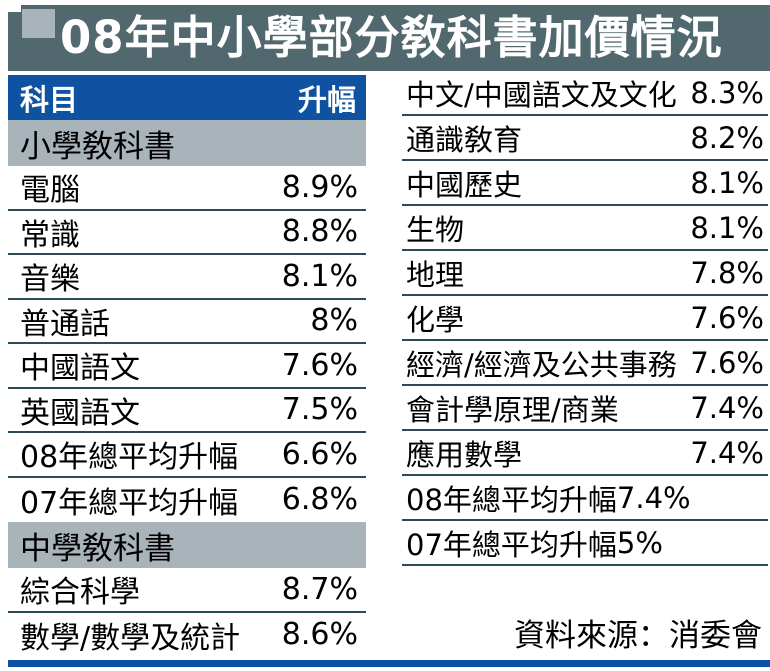 The image size is (770, 671). Describe the element at coordinates (326, 99) in the screenshot. I see `column-header-increase: 升幅` at that location.